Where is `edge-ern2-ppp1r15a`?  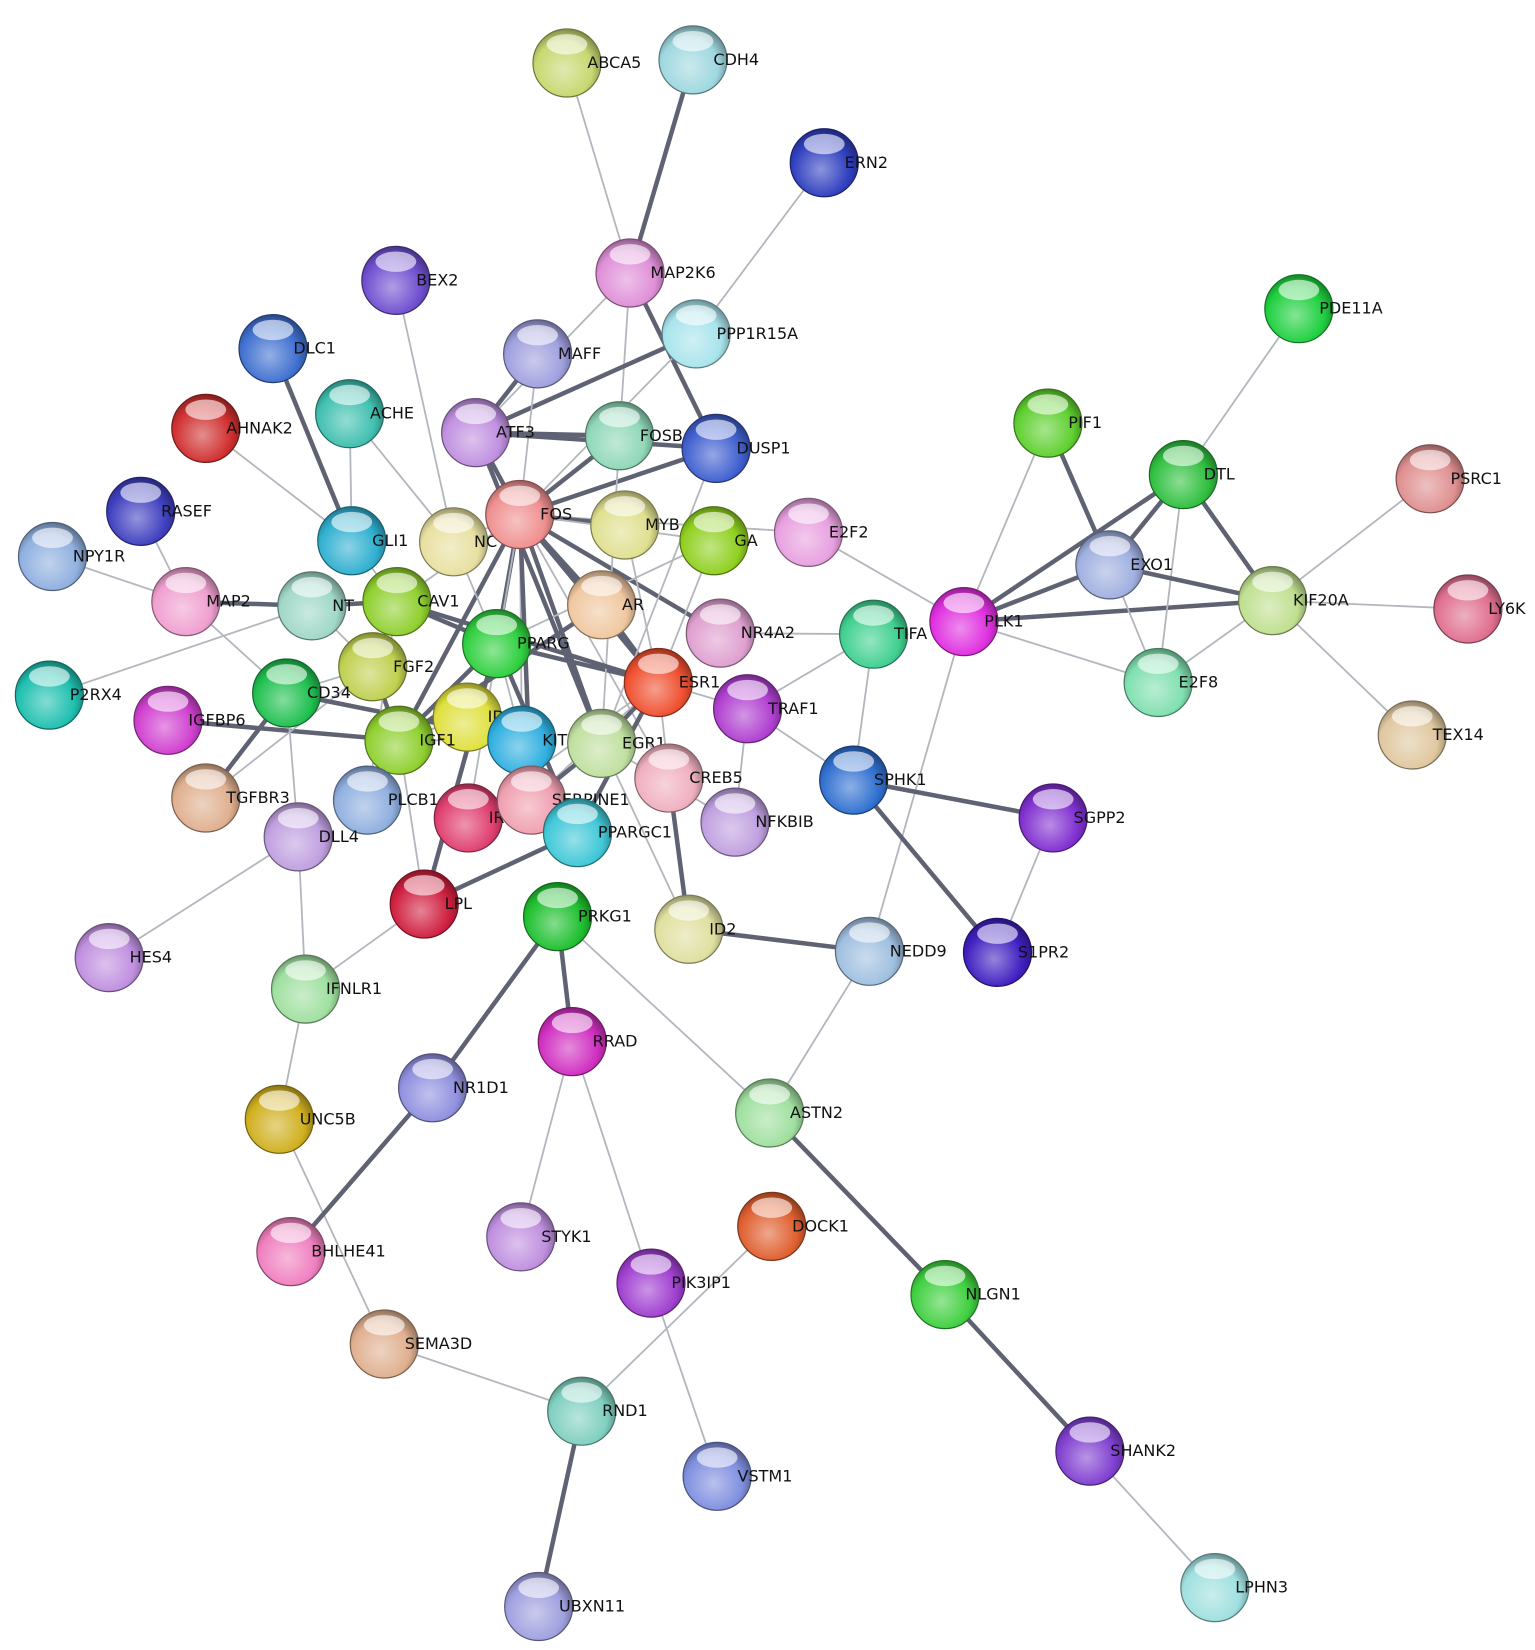 edge-ern2-ppp1r15a is located at coordinates (760, 248).